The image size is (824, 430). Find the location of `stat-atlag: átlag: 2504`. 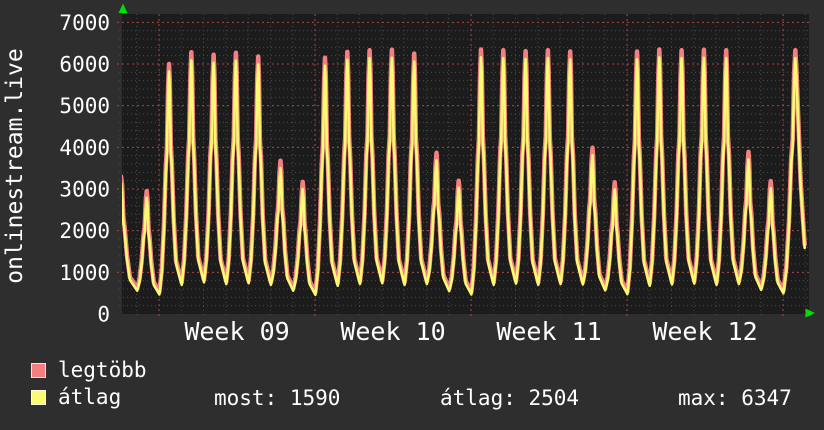

stat-atlag: átlag: 2504 is located at coordinates (510, 398).